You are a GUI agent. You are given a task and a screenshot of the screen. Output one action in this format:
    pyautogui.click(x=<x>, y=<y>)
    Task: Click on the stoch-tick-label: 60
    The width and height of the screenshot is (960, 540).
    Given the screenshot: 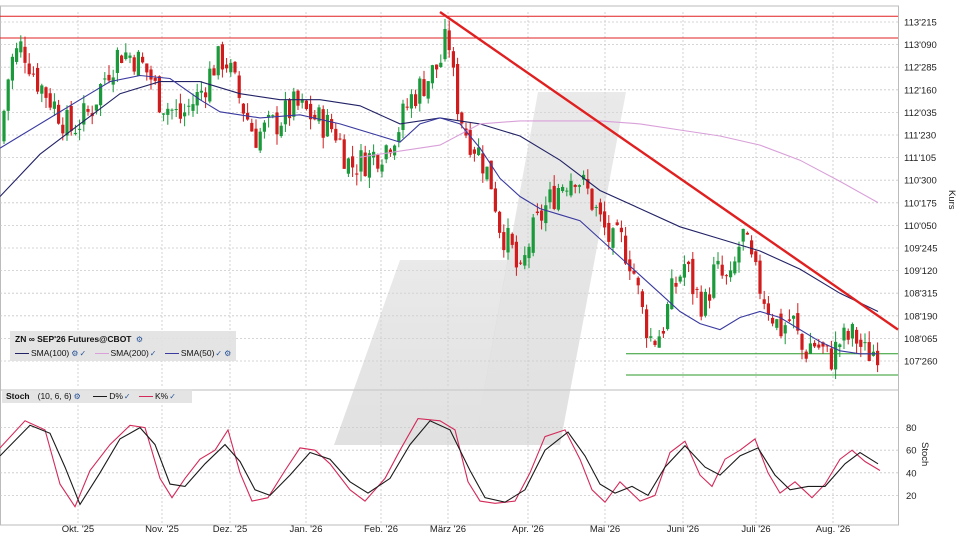 What is the action you would take?
    pyautogui.click(x=911, y=451)
    